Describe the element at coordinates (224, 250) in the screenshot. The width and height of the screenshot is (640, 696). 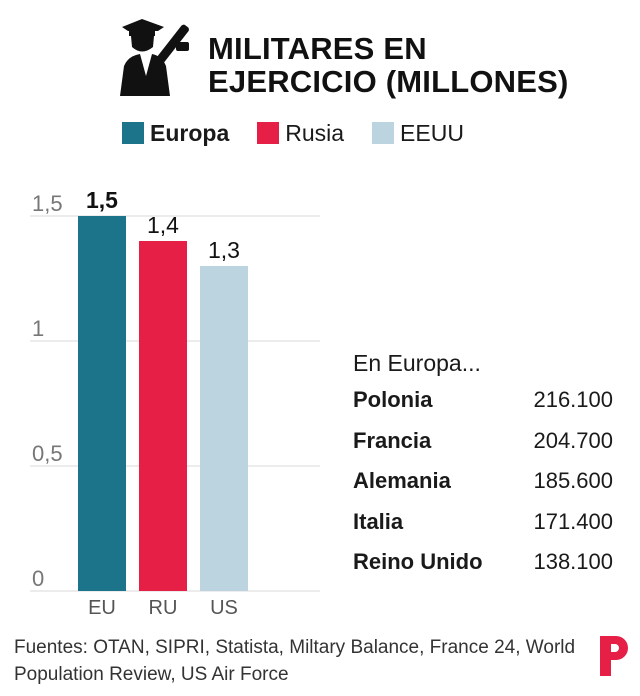
I see `data-label: 1,3` at that location.